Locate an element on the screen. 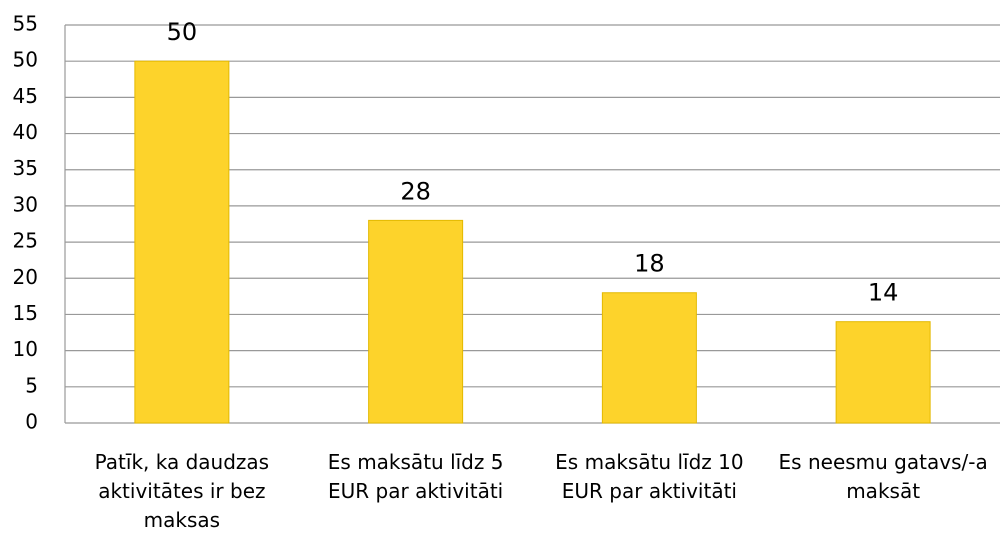 The image size is (1000, 540). x-tick-label: Es neesmu gatavs/-a maksāt is located at coordinates (883, 476).